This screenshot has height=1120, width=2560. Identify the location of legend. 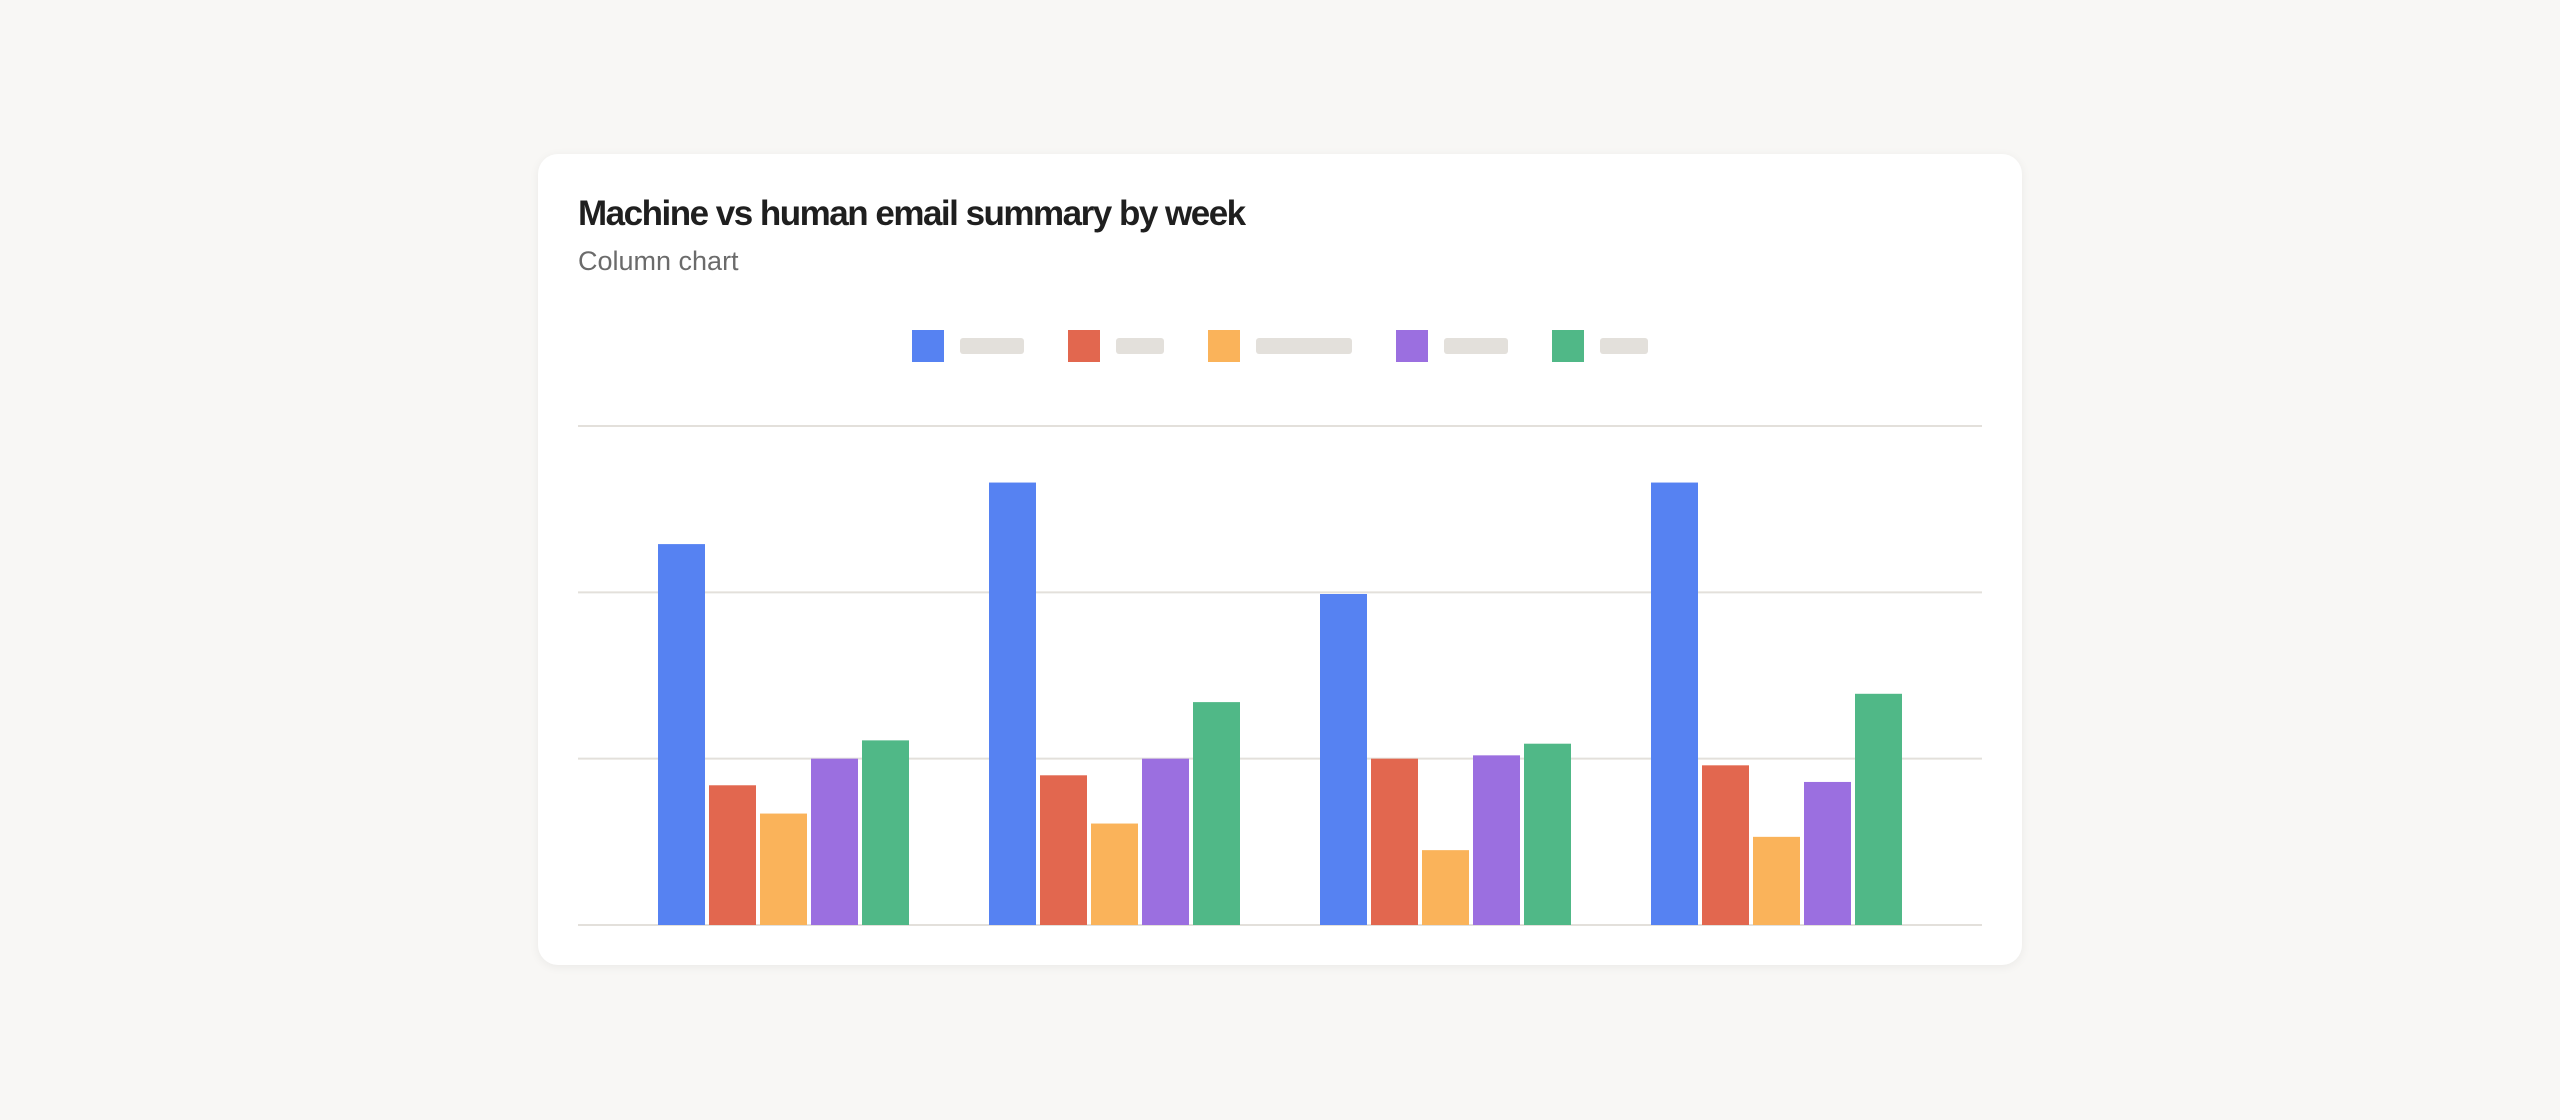
(1280, 346).